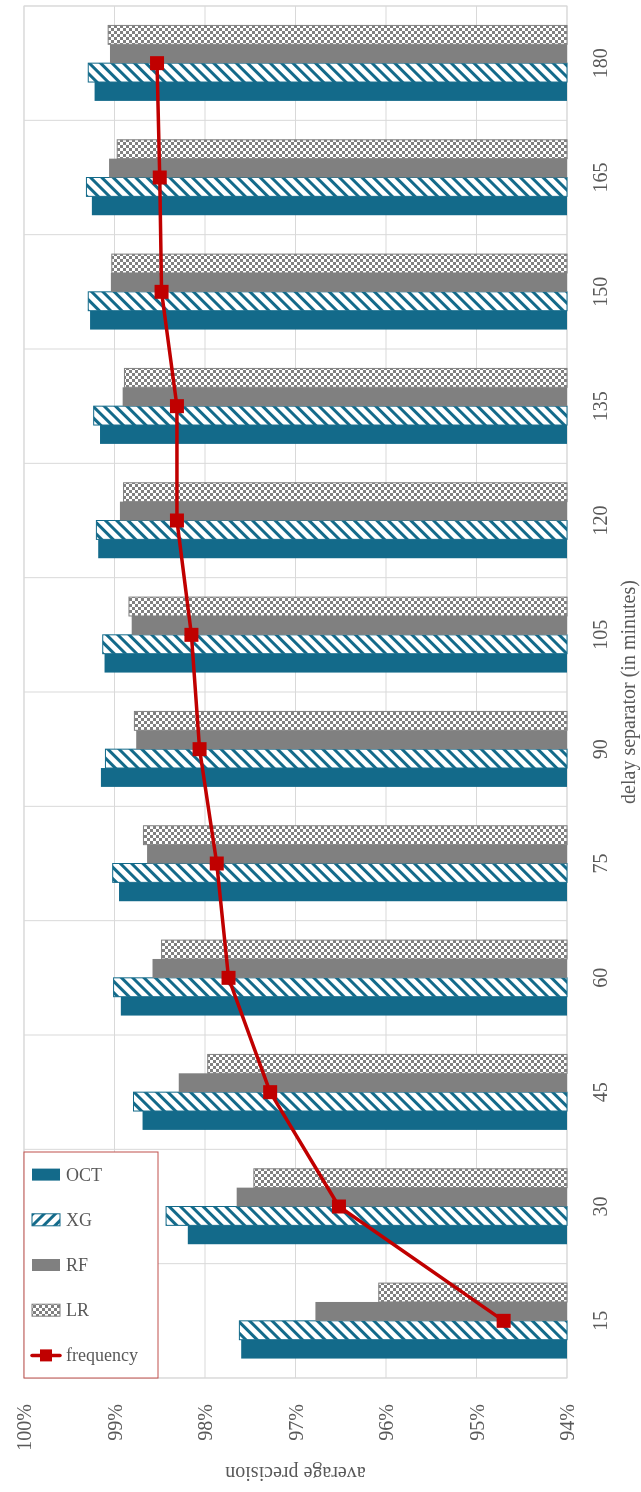 This screenshot has width=641, height=1492. I want to click on x-tick-label: 95%, so click(476, 1422).